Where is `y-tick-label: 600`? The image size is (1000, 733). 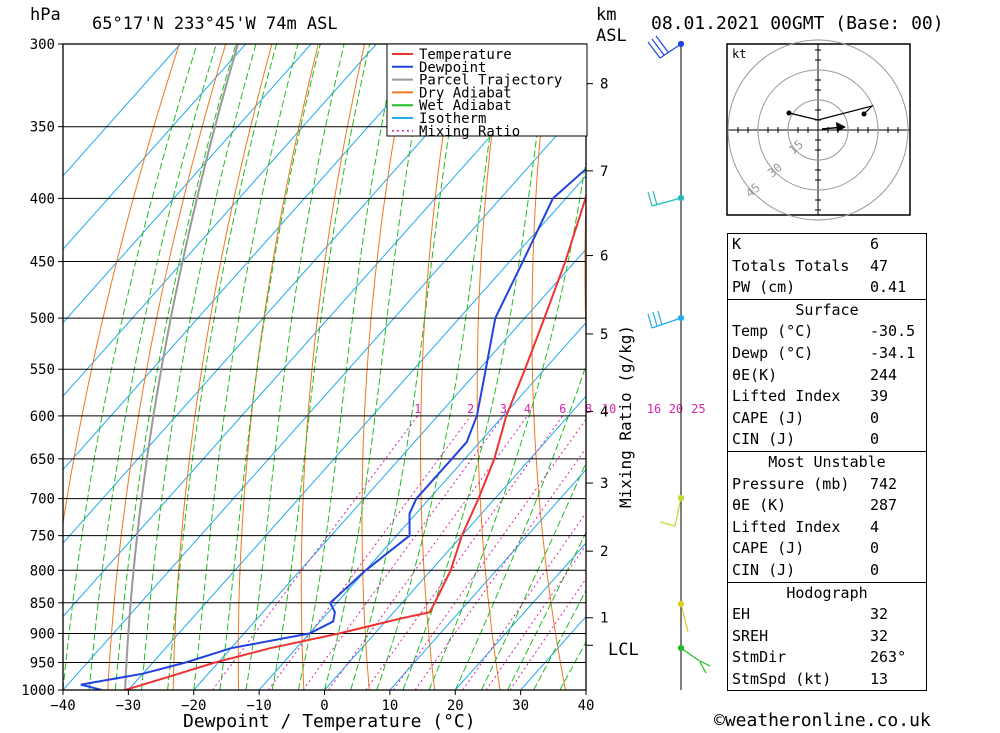 y-tick-label: 600 is located at coordinates (42, 417).